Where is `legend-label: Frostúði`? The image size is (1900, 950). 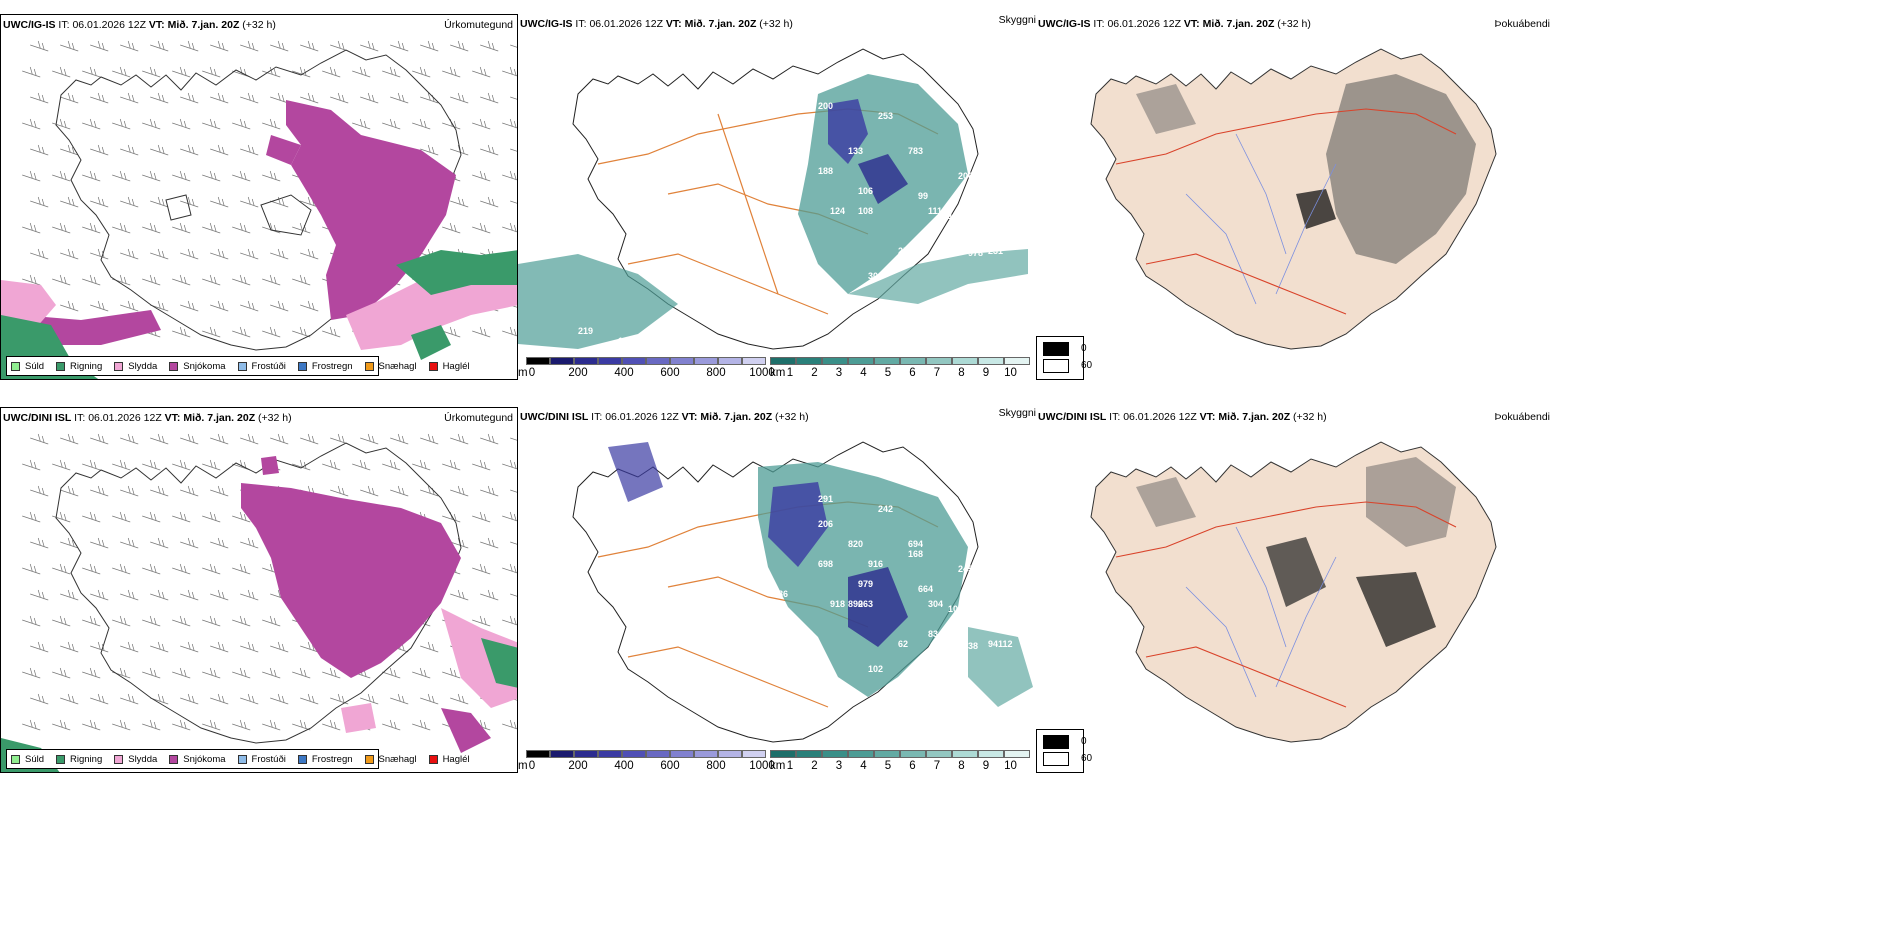
legend-label: Frostúði is located at coordinates (268, 759).